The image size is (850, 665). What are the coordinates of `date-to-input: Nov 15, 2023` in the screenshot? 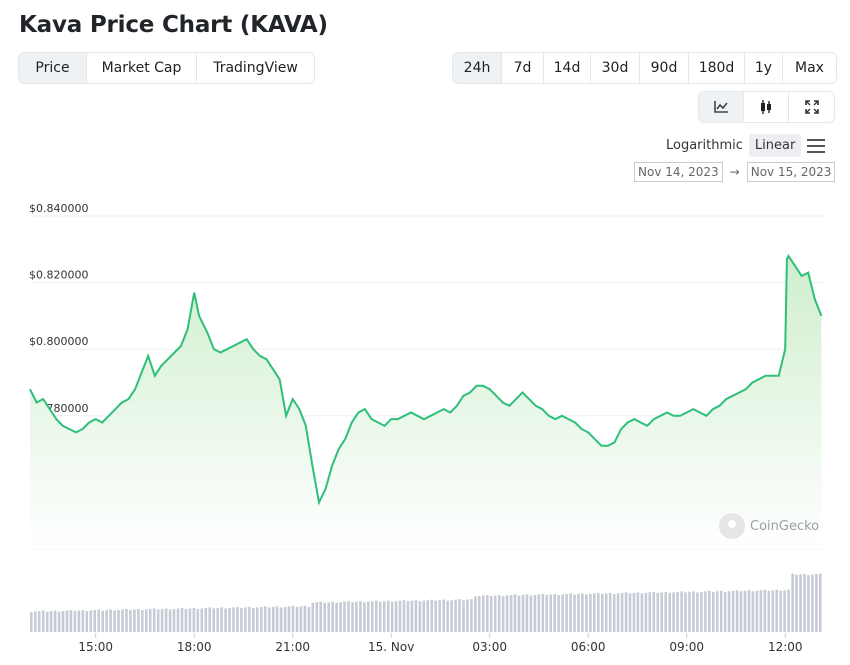 It's located at (791, 172).